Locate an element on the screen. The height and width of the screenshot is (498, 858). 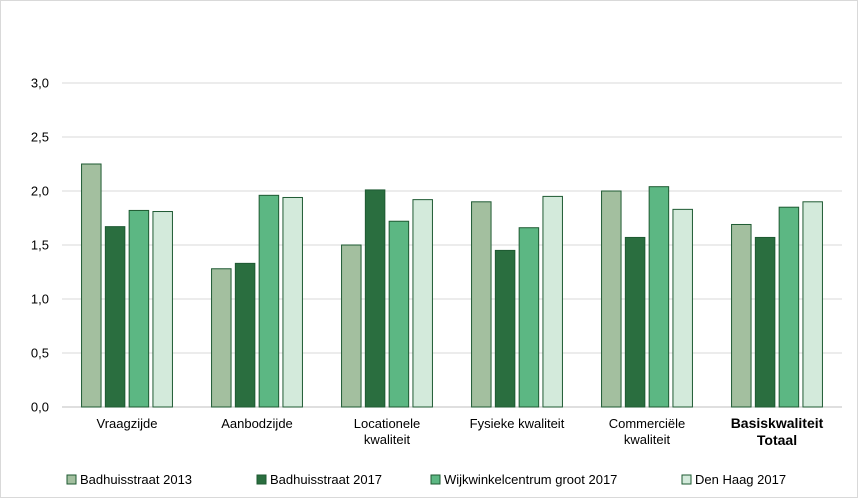
y-axis-ticks: 0,0 0,5 1,0 1,5 2,0 2,5 3,0 is located at coordinates (40, 245).